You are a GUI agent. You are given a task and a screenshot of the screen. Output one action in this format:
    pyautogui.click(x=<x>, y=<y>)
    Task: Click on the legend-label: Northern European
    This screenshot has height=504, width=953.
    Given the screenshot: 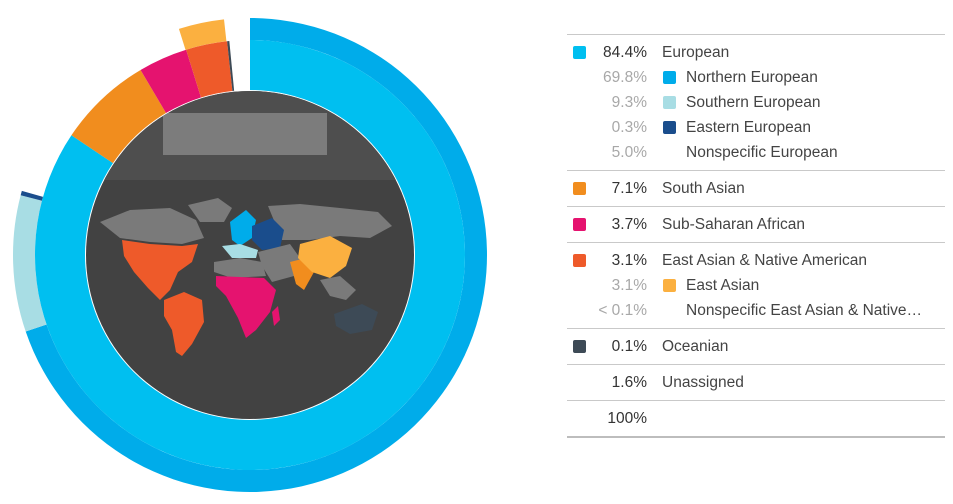 What is the action you would take?
    pyautogui.click(x=752, y=77)
    